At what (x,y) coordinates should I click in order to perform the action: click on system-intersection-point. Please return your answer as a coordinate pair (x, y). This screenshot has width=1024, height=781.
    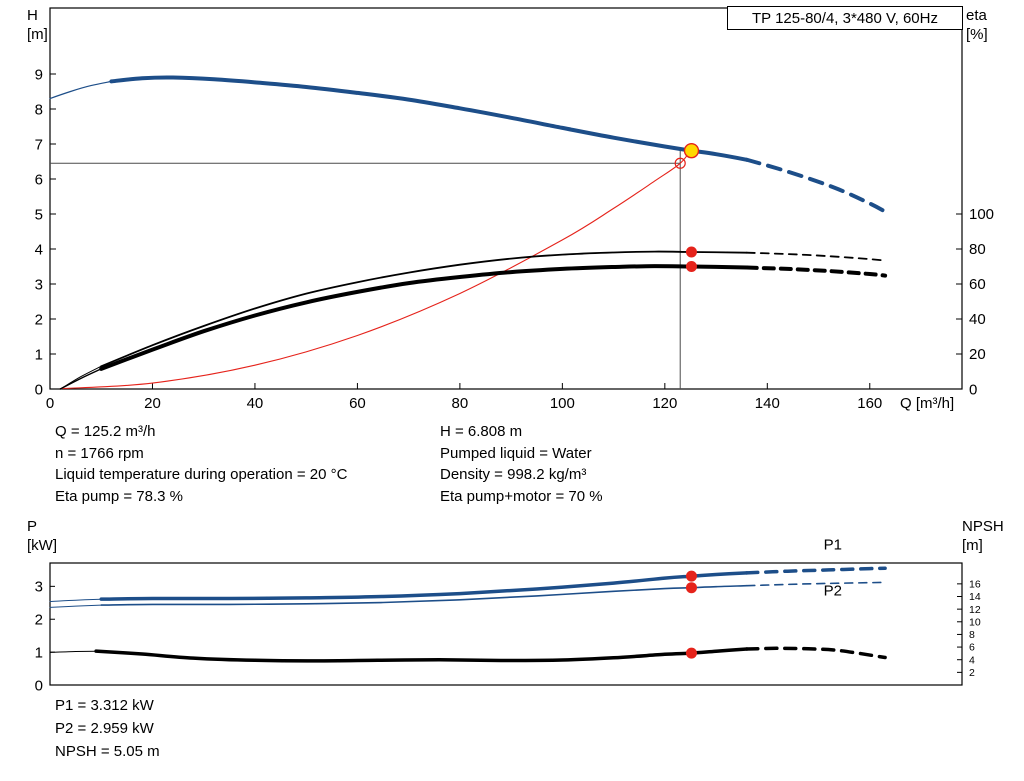
    Looking at the image, I should click on (680, 163).